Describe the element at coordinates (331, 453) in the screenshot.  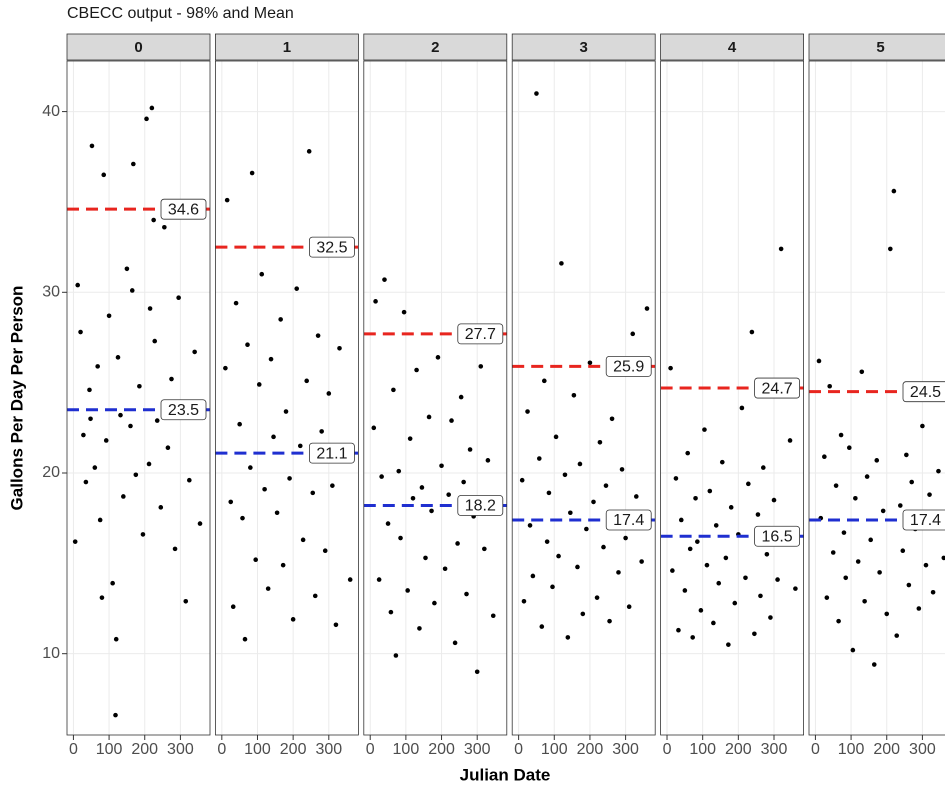
I see `reference-label: 21.1` at that location.